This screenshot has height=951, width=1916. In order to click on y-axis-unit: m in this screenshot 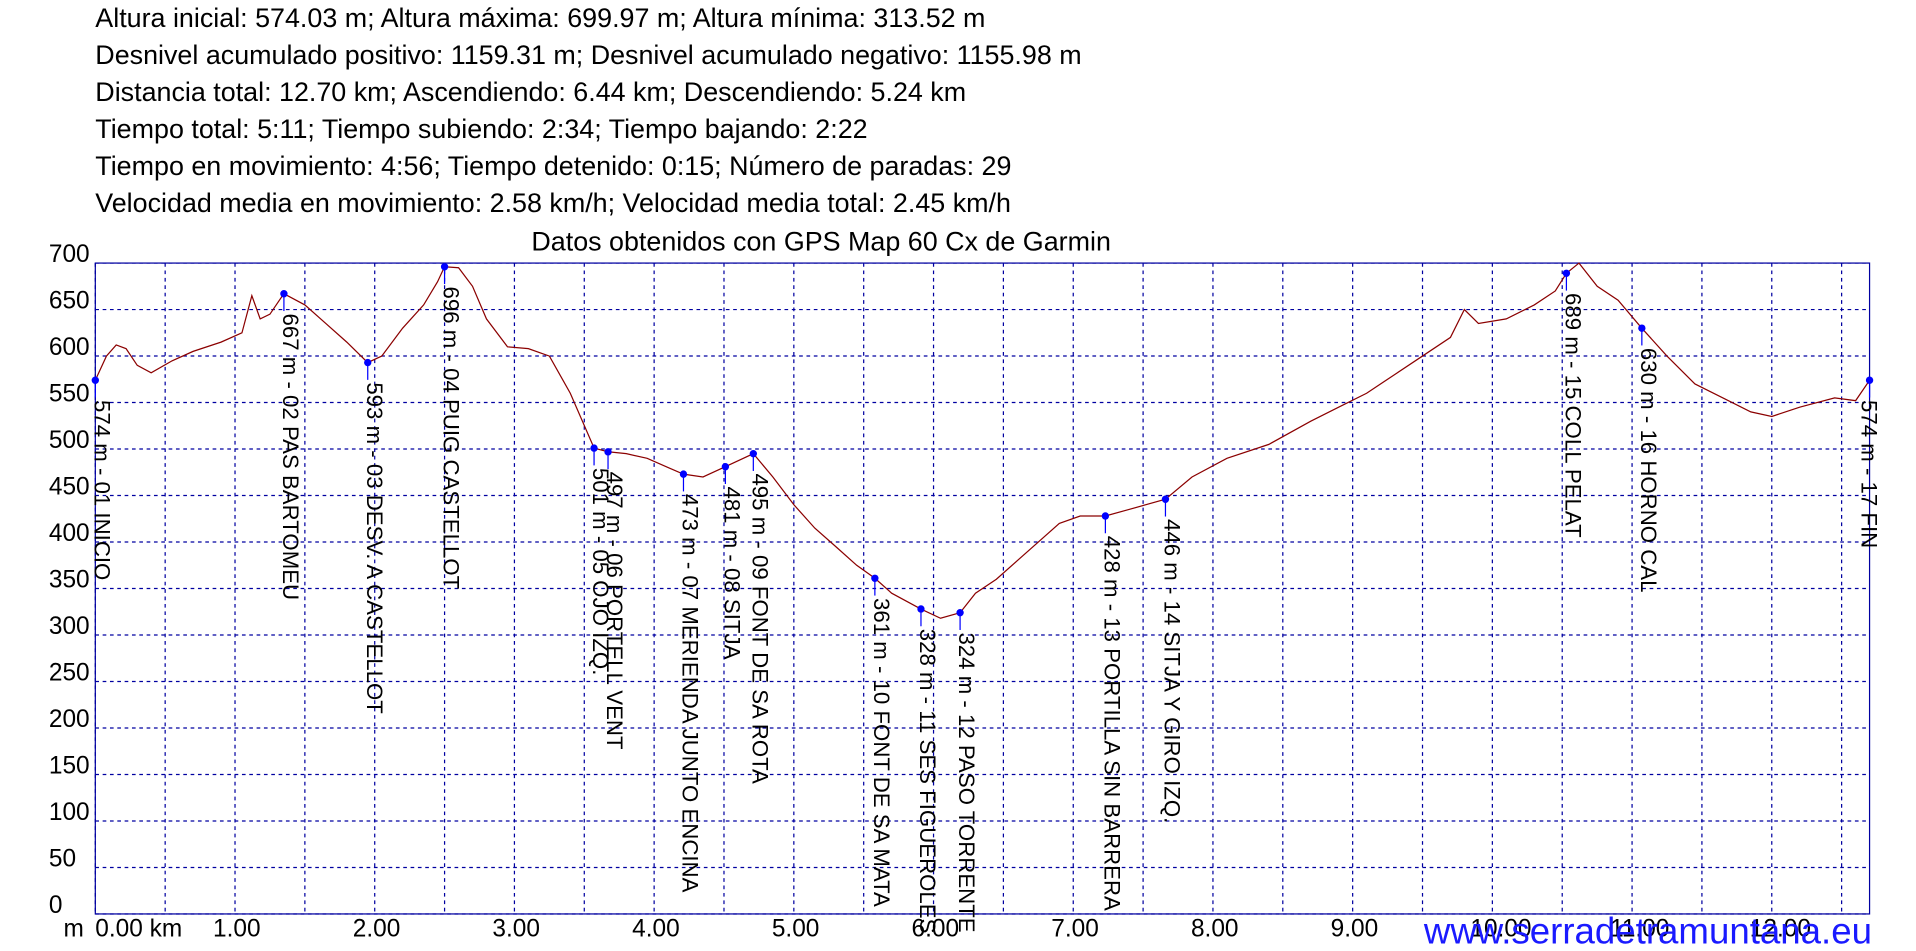, I will do `click(74, 928)`.